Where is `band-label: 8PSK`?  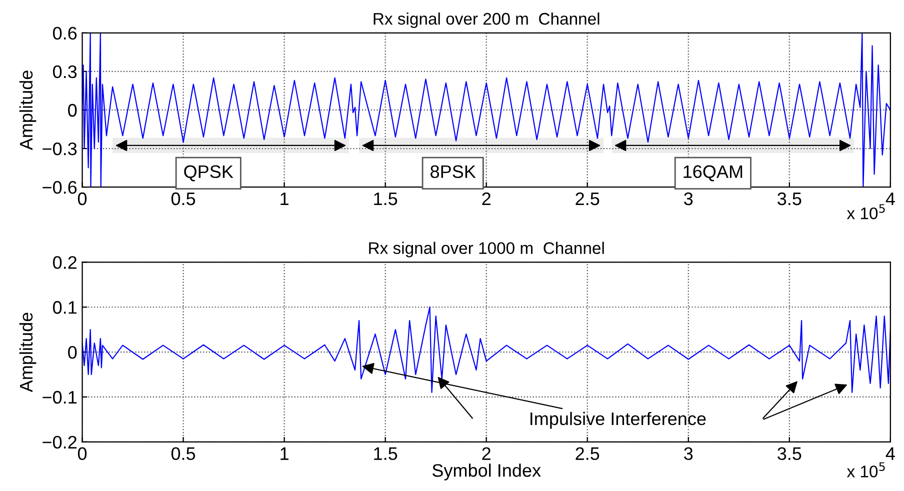 band-label: 8PSK is located at coordinates (453, 171).